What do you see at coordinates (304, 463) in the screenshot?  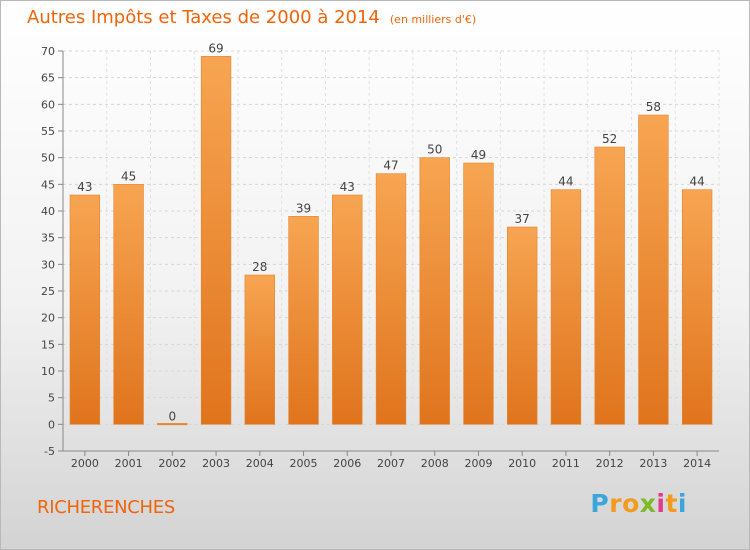 I see `x-tick-label-2005: 2005` at bounding box center [304, 463].